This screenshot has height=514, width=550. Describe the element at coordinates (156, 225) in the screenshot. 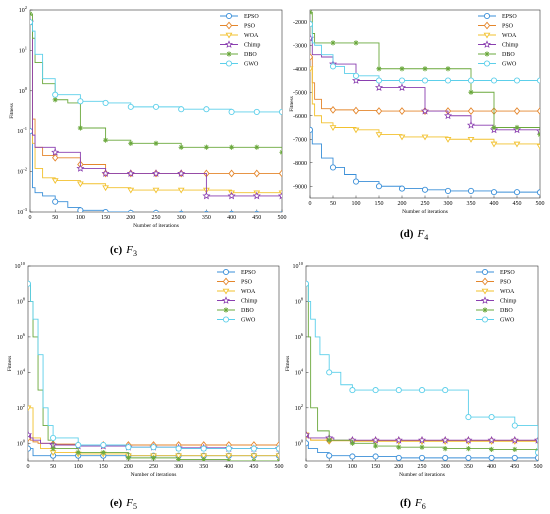

I see `x-axis-label: Number of iterations` at that location.